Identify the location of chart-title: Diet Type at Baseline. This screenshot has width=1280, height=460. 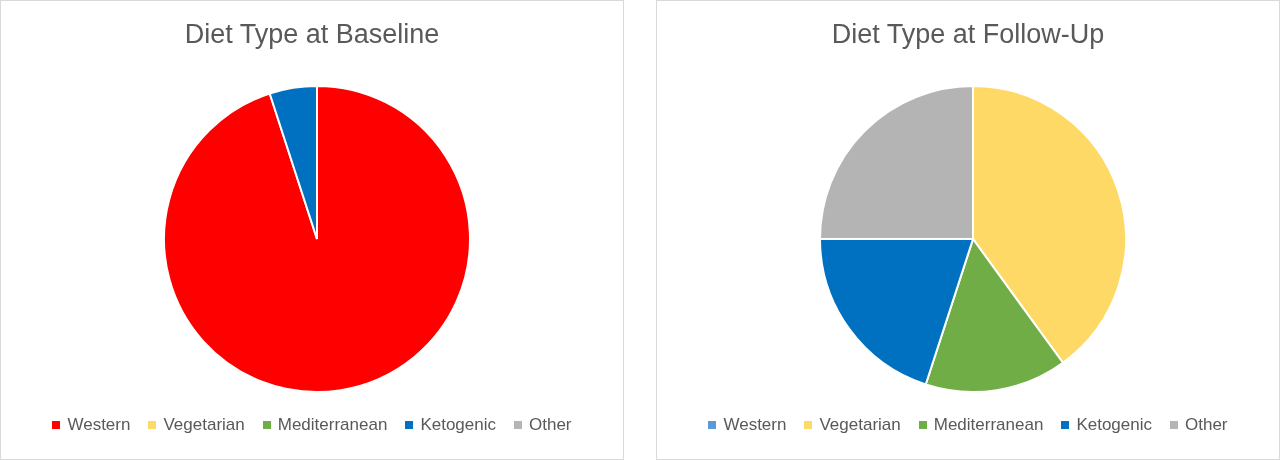
(312, 34).